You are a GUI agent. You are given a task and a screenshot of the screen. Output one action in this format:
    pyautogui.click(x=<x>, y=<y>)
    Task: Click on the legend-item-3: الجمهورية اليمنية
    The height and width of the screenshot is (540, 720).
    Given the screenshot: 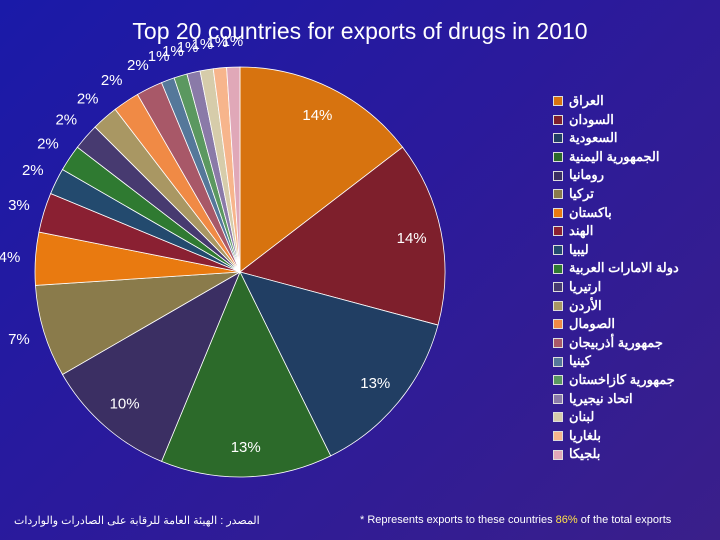 What is the action you would take?
    pyautogui.click(x=633, y=157)
    